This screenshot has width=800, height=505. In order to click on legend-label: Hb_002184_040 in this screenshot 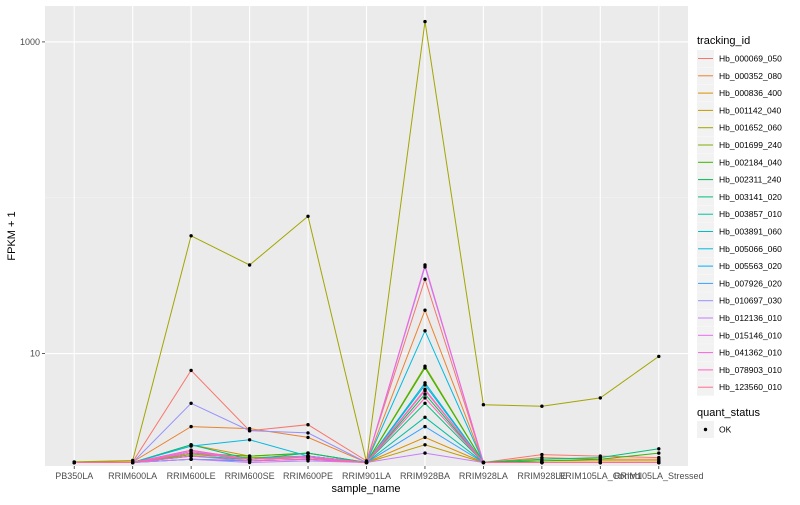, I will do `click(750, 162)`.